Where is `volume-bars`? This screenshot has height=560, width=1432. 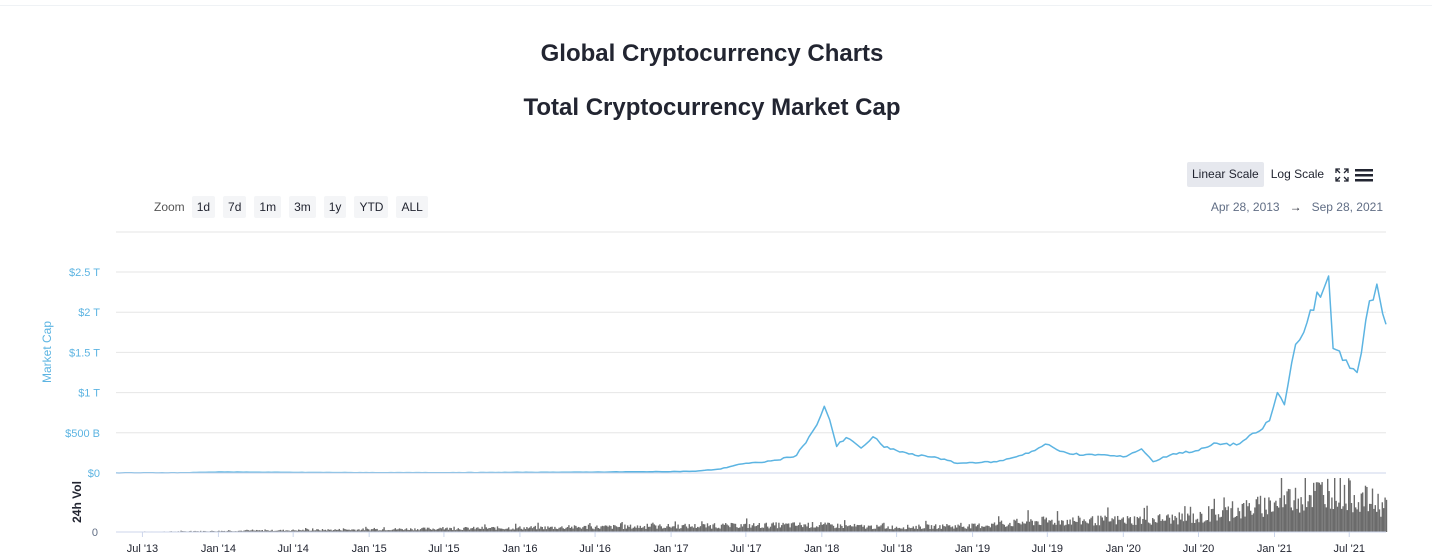 volume-bars is located at coordinates (758, 505).